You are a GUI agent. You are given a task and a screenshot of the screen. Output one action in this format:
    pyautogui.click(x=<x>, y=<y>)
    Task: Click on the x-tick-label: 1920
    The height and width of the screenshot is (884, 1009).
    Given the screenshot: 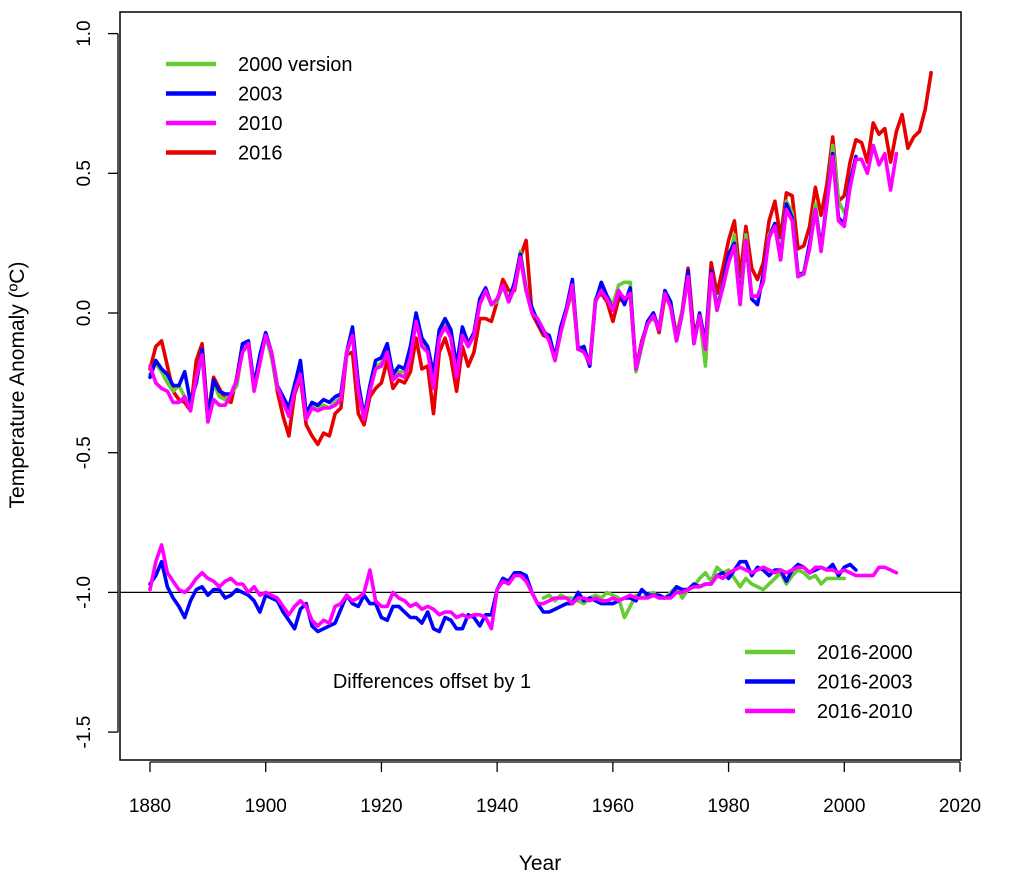 What is the action you would take?
    pyautogui.click(x=381, y=806)
    